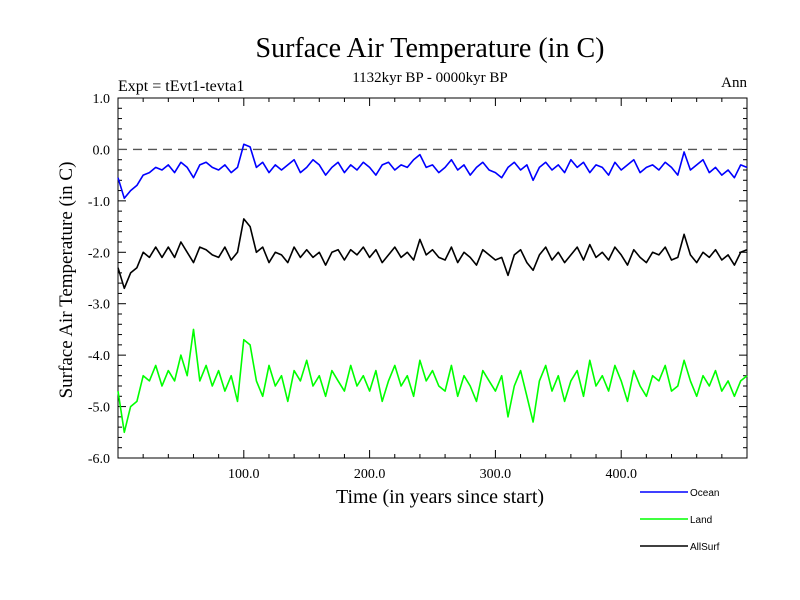  Describe the element at coordinates (99, 459) in the screenshot. I see `y-tick-label: -6.0` at that location.